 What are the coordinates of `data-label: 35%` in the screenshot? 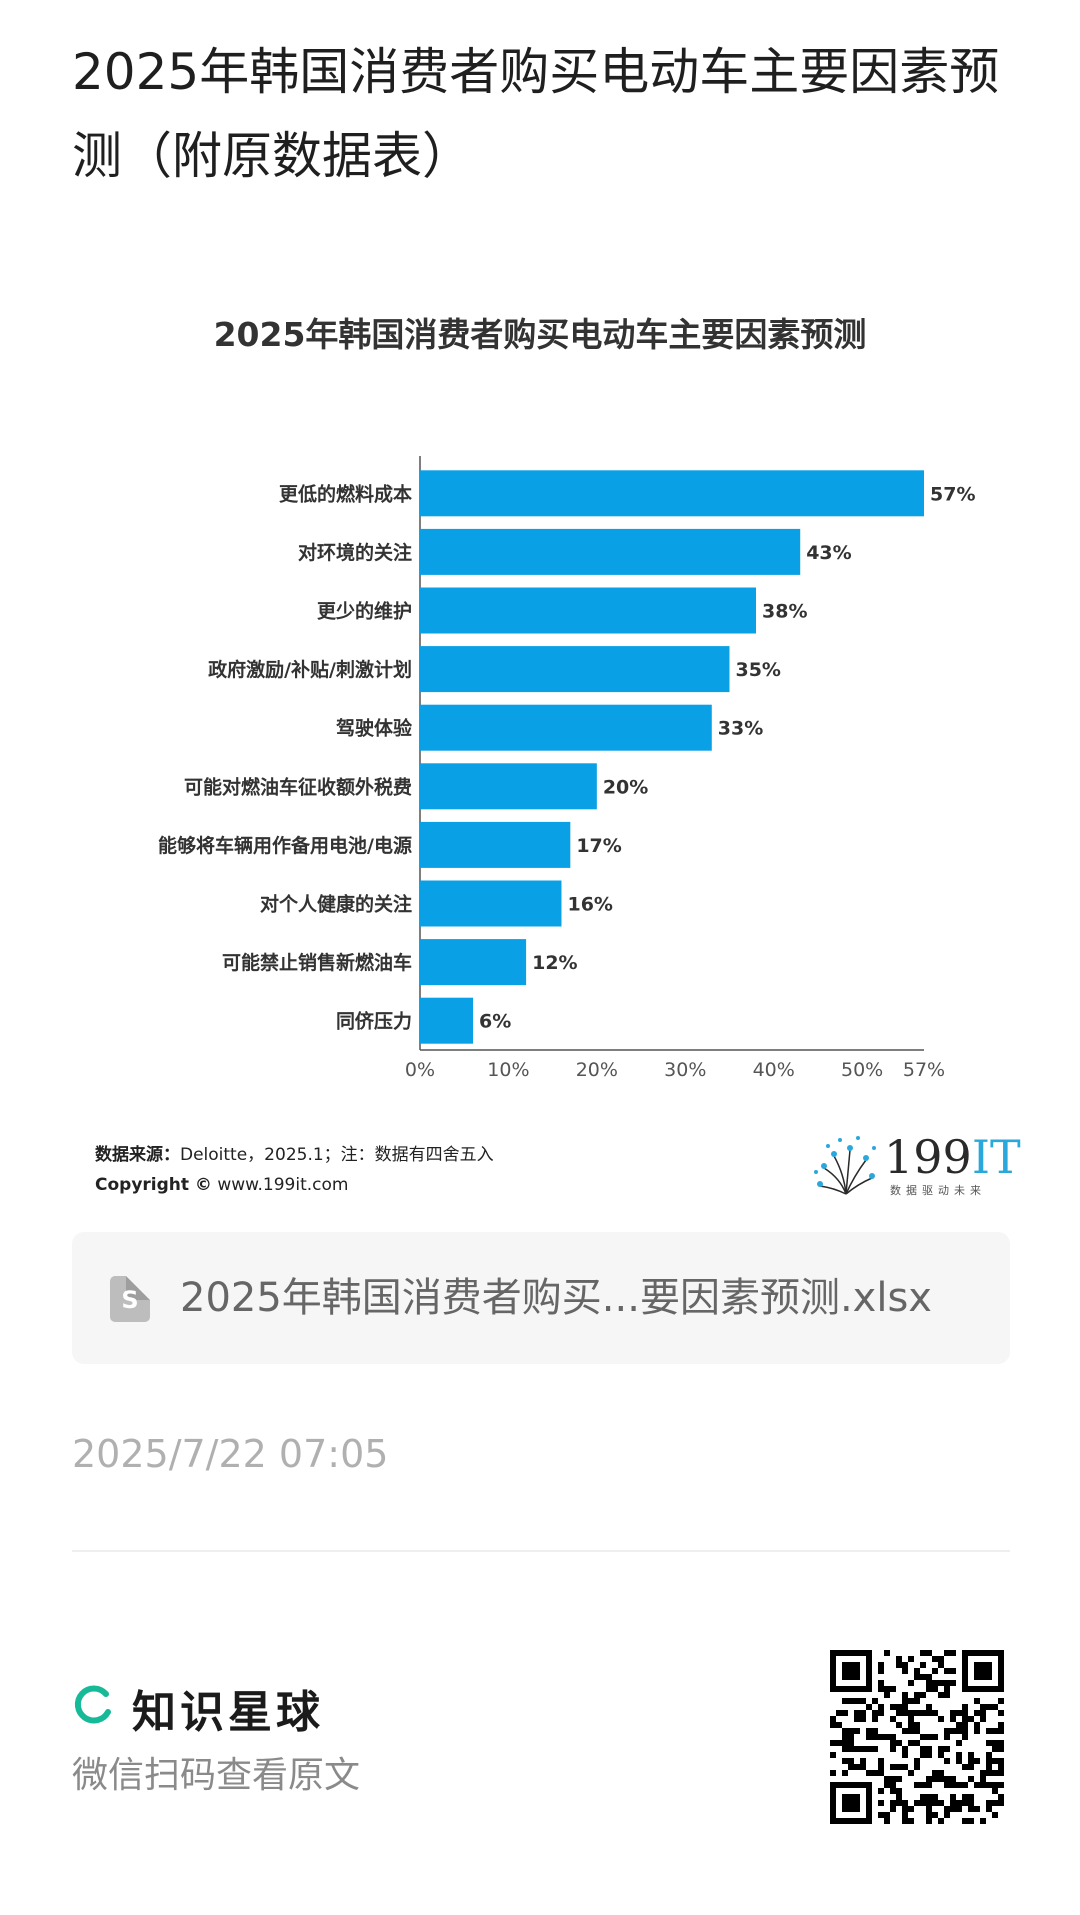 It's located at (757, 670).